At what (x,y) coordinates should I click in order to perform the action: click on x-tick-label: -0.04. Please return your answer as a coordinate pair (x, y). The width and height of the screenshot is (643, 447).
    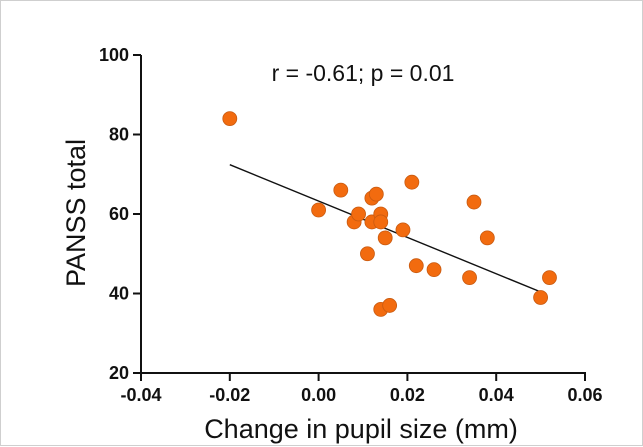
    Looking at the image, I should click on (140, 395).